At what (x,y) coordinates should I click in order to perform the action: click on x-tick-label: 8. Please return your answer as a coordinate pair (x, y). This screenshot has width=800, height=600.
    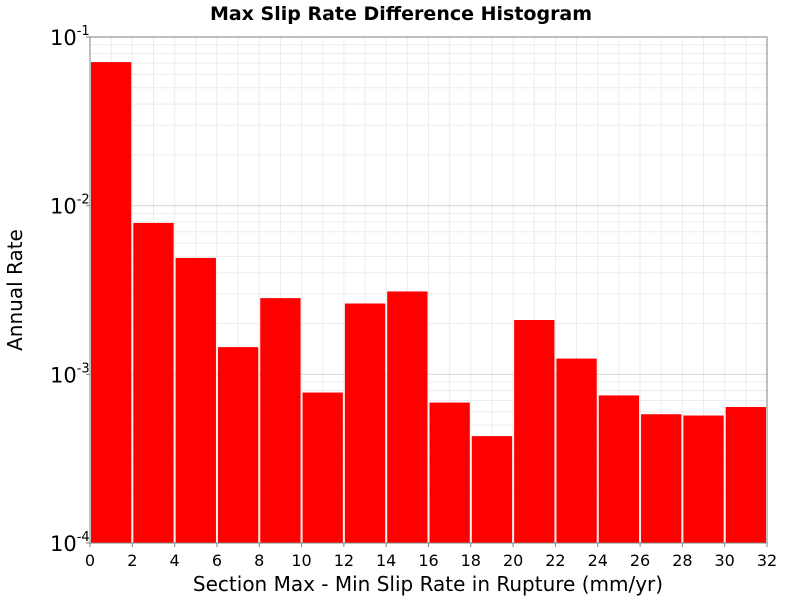
    Looking at the image, I should click on (259, 560).